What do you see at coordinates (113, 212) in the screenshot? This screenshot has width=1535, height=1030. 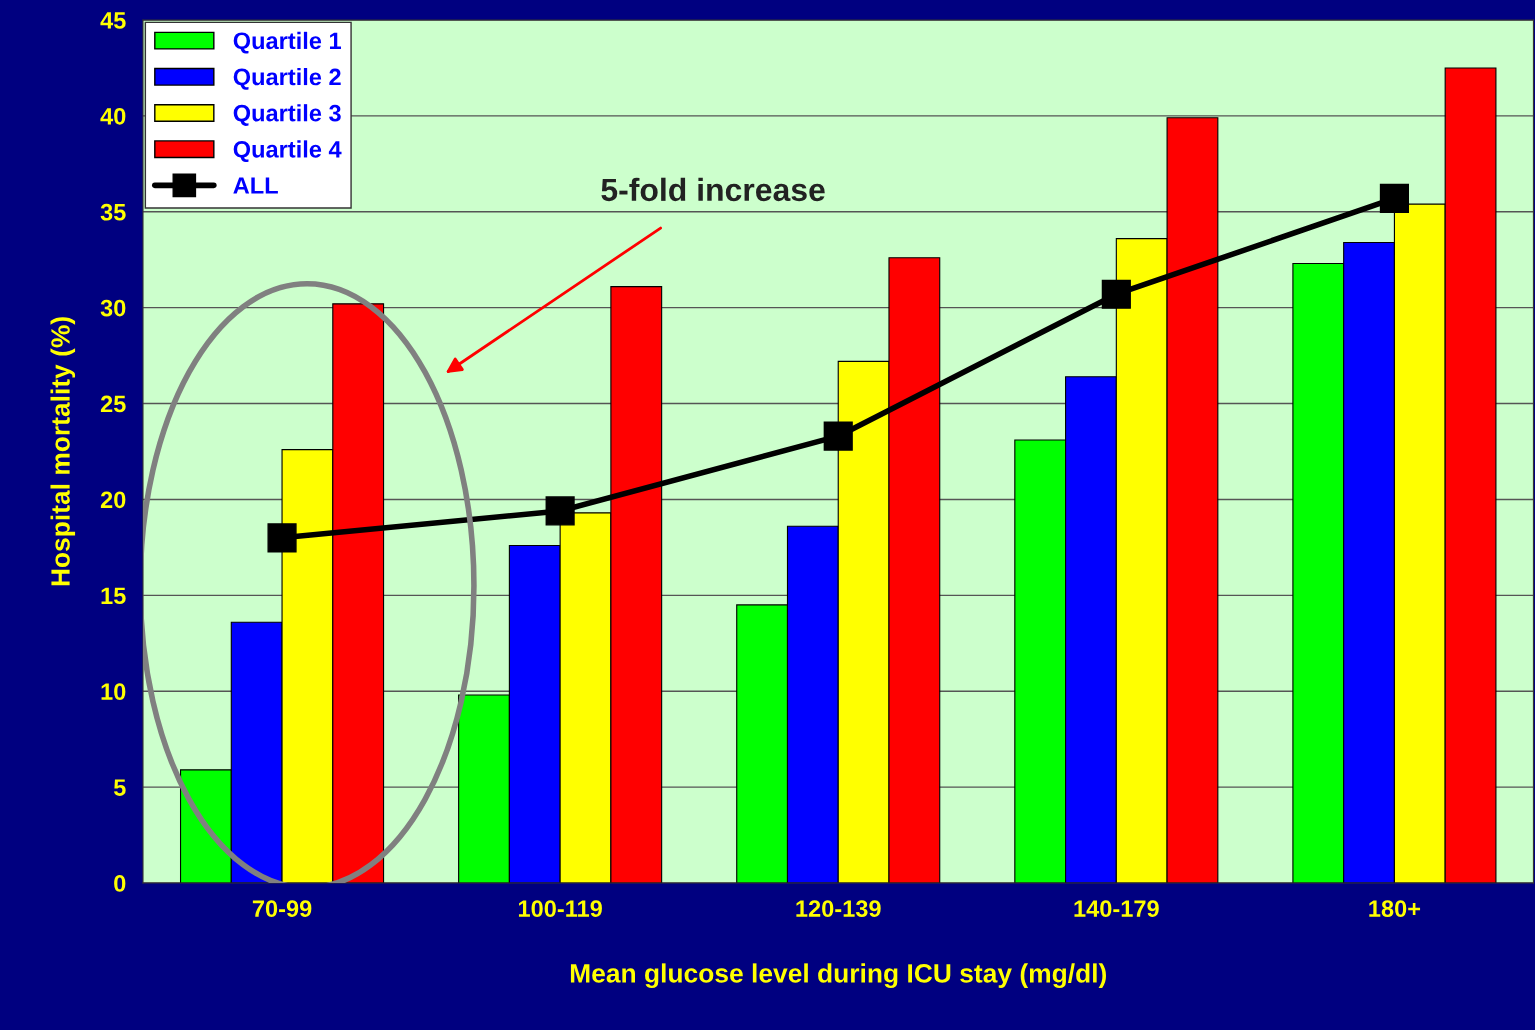 I see `y-tick-label: 35` at bounding box center [113, 212].